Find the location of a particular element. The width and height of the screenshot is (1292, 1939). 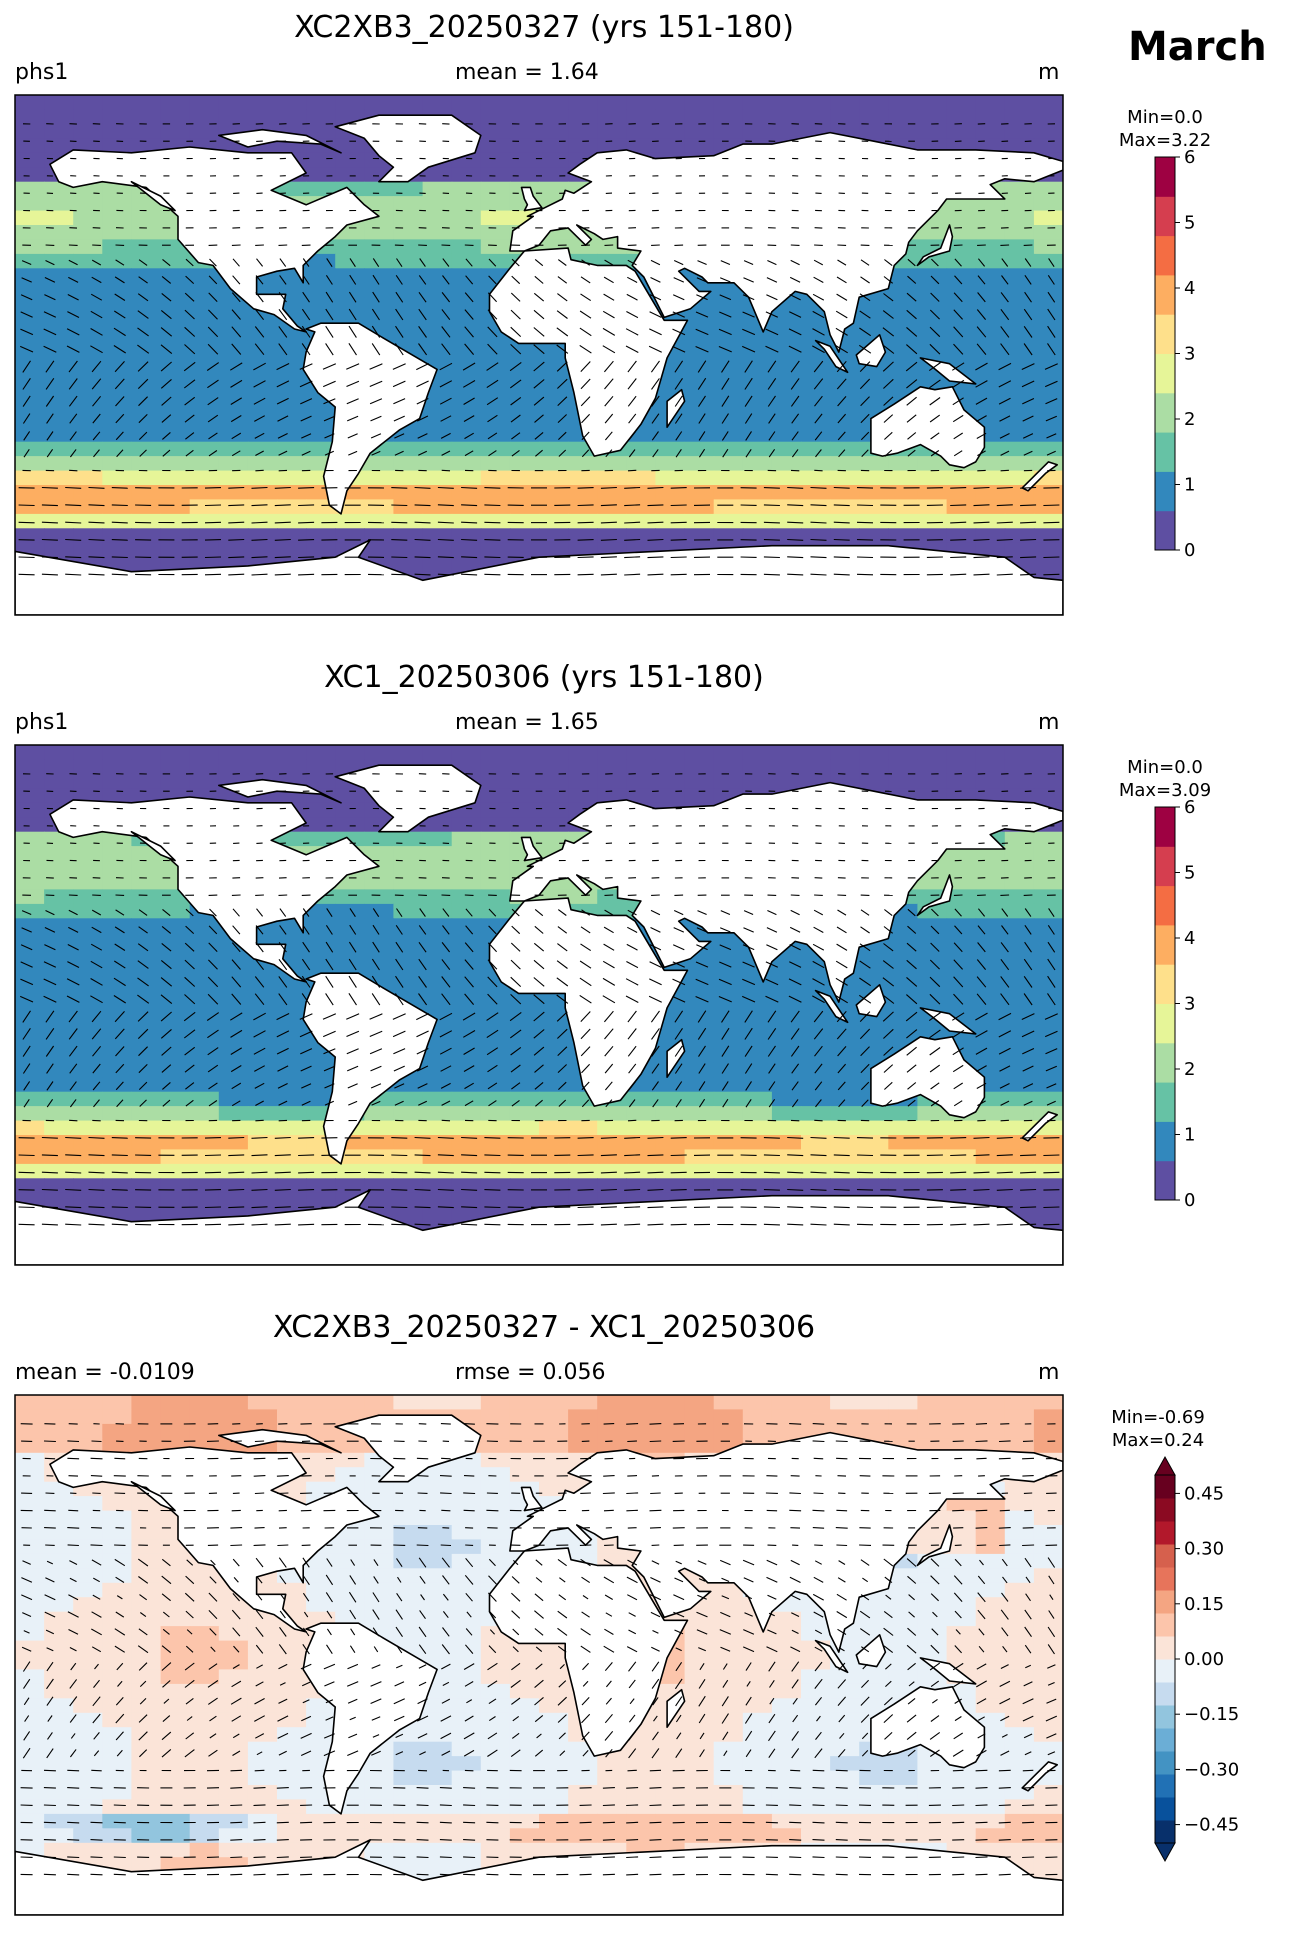

panel-3-minmax: Min=-0.69 Max=0.24 is located at coordinates (1158, 1429).